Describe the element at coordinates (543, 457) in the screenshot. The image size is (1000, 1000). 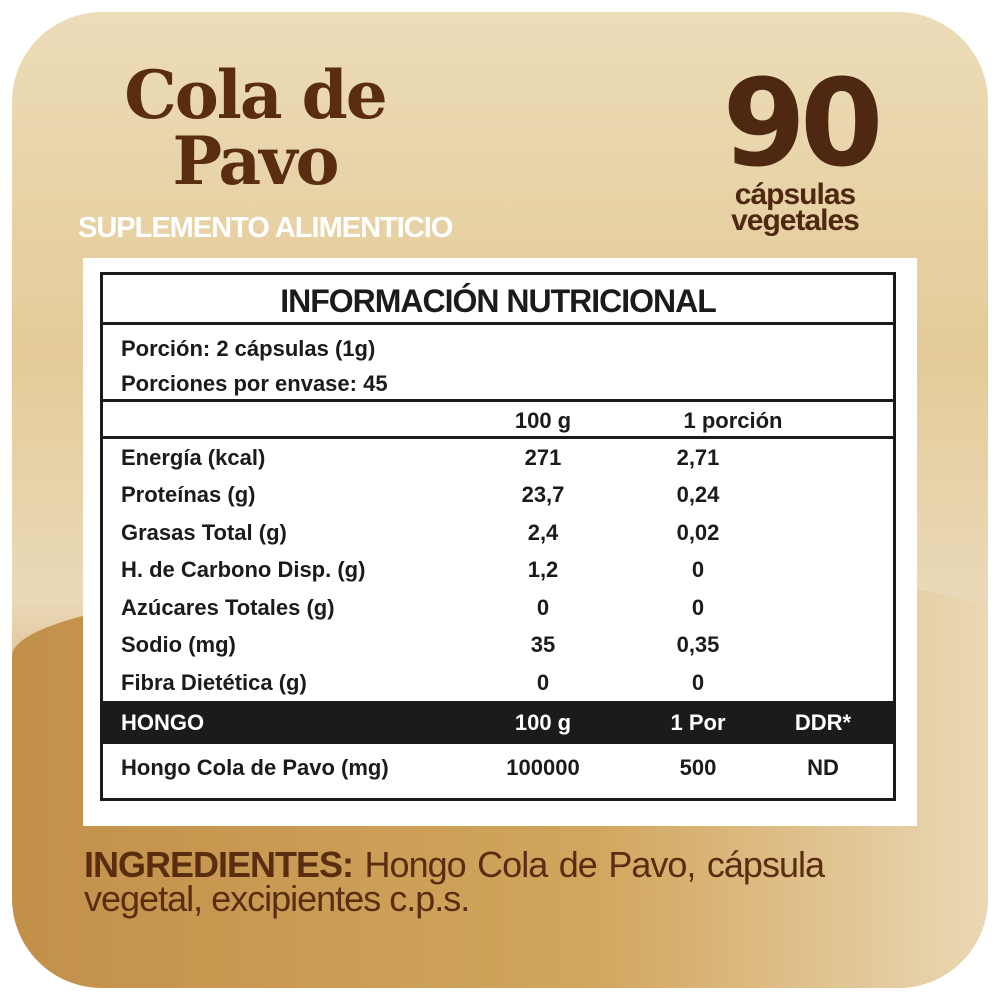
I see `nutrient-per-100g: 271` at that location.